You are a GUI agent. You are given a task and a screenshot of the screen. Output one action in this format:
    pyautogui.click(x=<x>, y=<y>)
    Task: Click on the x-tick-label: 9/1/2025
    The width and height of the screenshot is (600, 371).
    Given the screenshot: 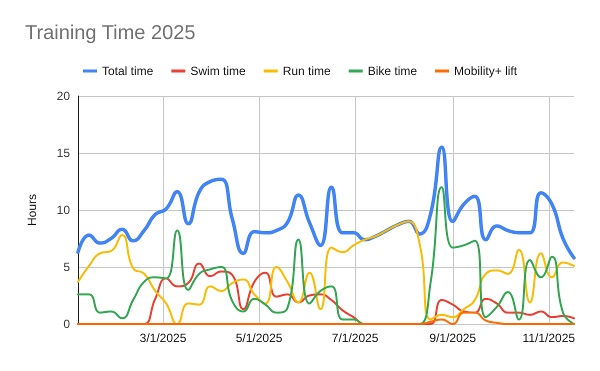 What is the action you would take?
    pyautogui.click(x=452, y=338)
    